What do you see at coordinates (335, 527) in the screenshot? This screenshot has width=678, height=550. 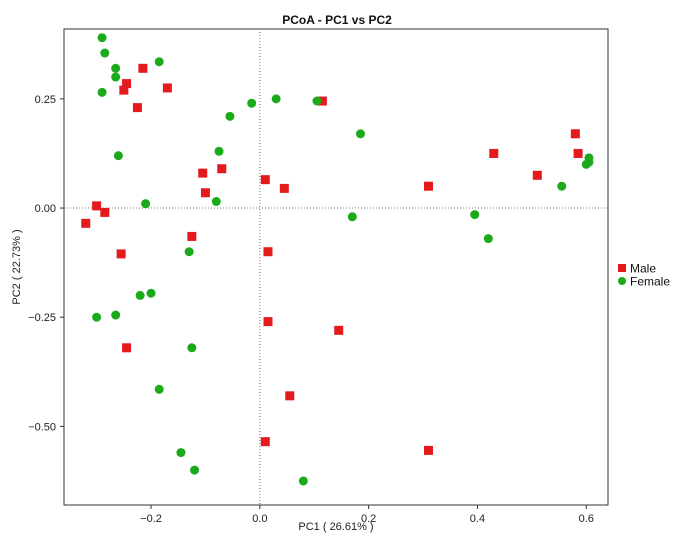 I see `x-axis-label: PC1 ( 26.61% )` at bounding box center [335, 527].